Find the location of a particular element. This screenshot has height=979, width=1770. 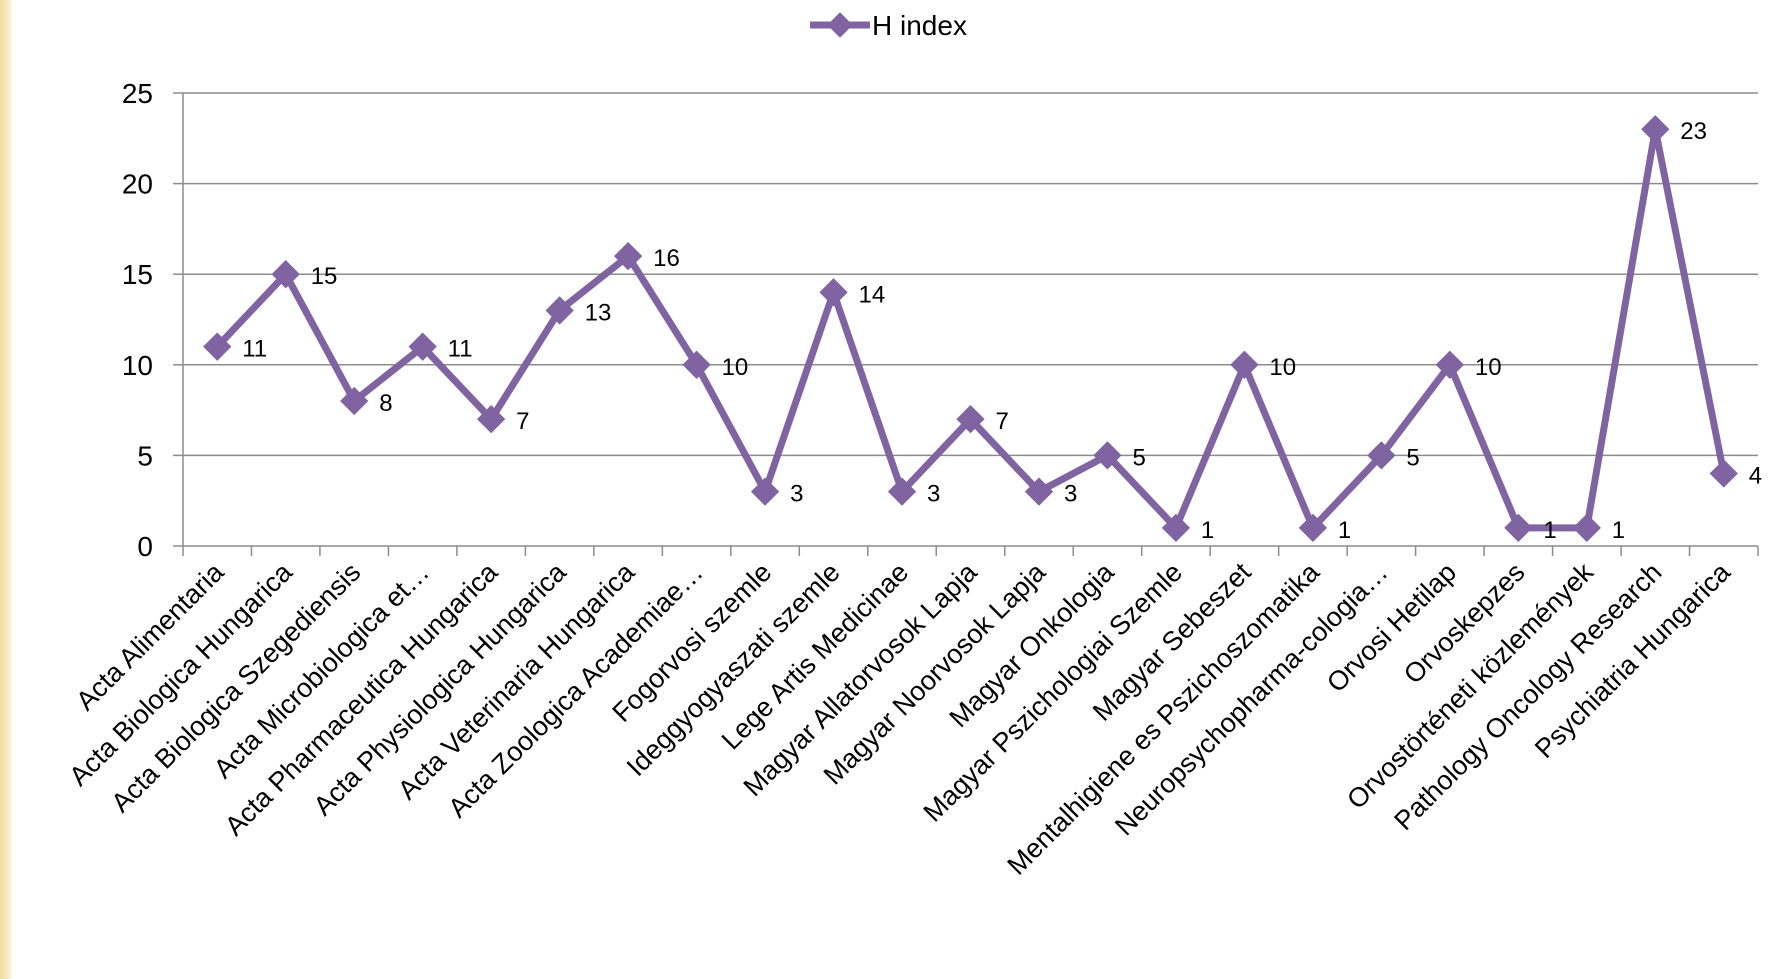

legend-label: H index is located at coordinates (919, 25).